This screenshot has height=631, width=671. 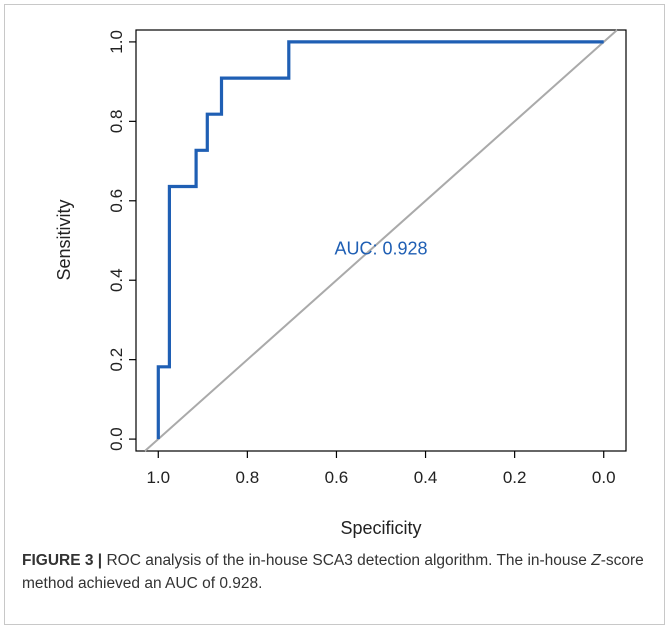 What do you see at coordinates (64, 239) in the screenshot?
I see `y-axis-label: Sensitivity` at bounding box center [64, 239].